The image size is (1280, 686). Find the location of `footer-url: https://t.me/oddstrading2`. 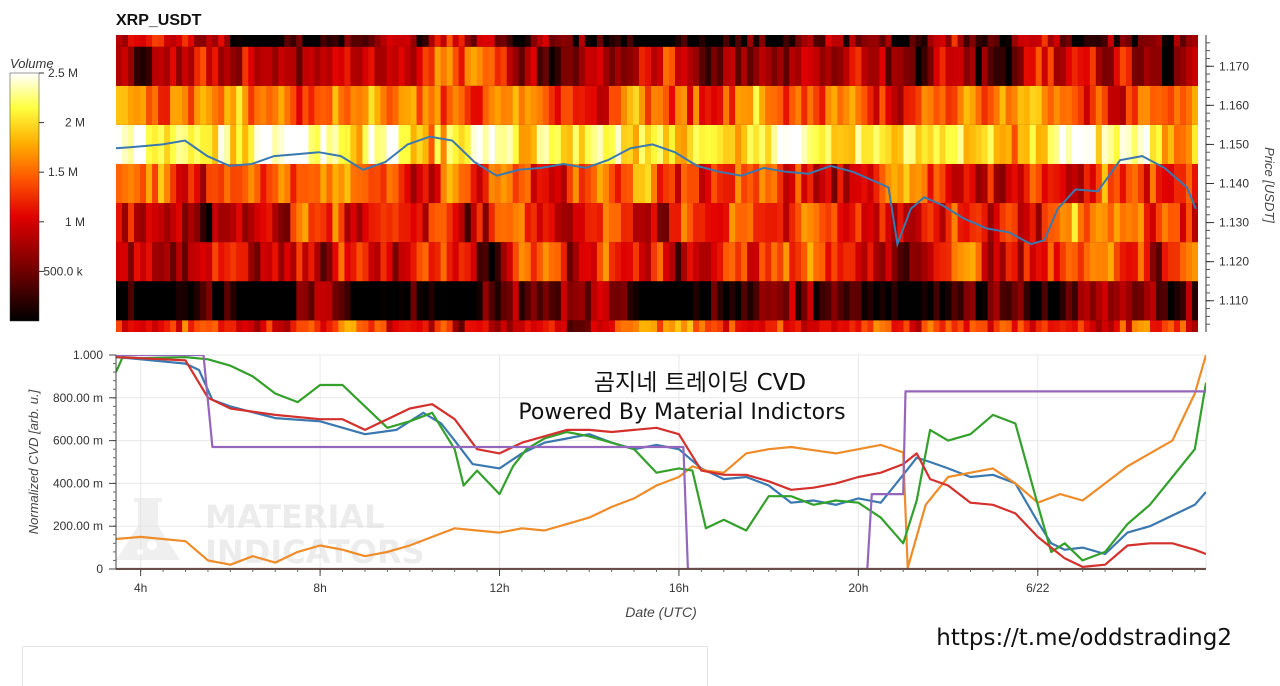

footer-url: https://t.me/oddstrading2 is located at coordinates (1084, 638).